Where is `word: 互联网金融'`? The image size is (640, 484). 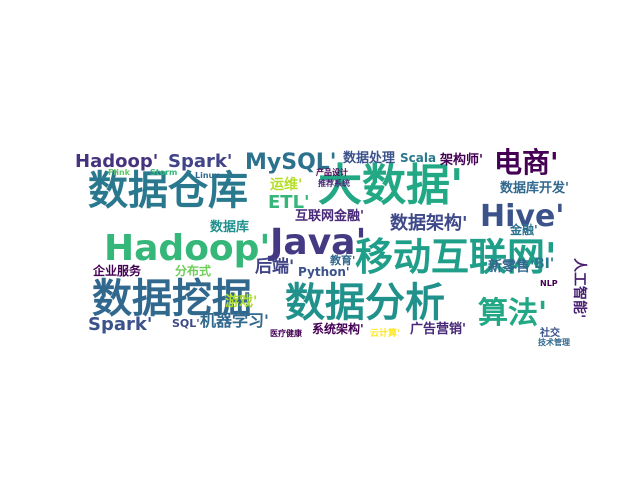
word: 互联网金融' is located at coordinates (329, 216).